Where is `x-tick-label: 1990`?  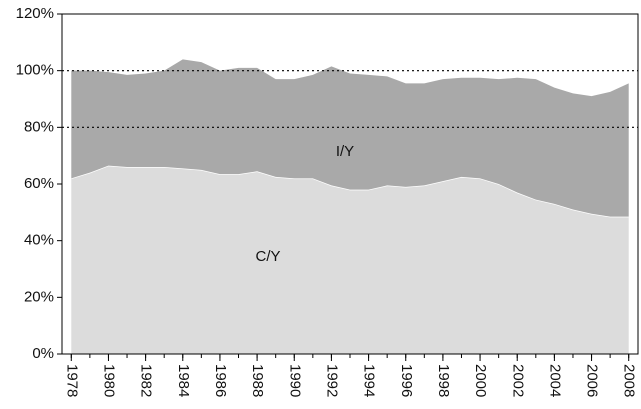 x-tick-label: 1990 is located at coordinates (294, 380).